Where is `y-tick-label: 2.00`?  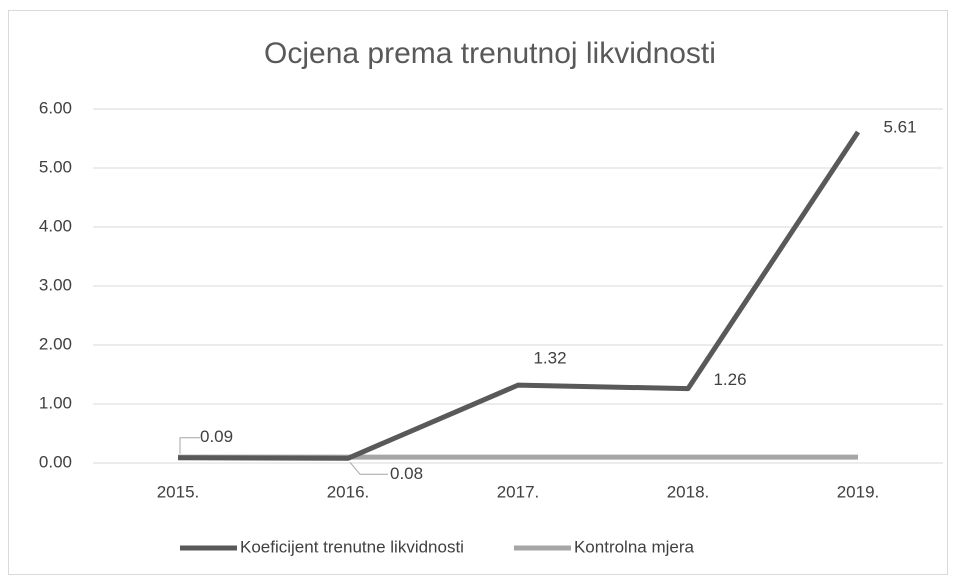
y-tick-label: 2.00 is located at coordinates (55, 343).